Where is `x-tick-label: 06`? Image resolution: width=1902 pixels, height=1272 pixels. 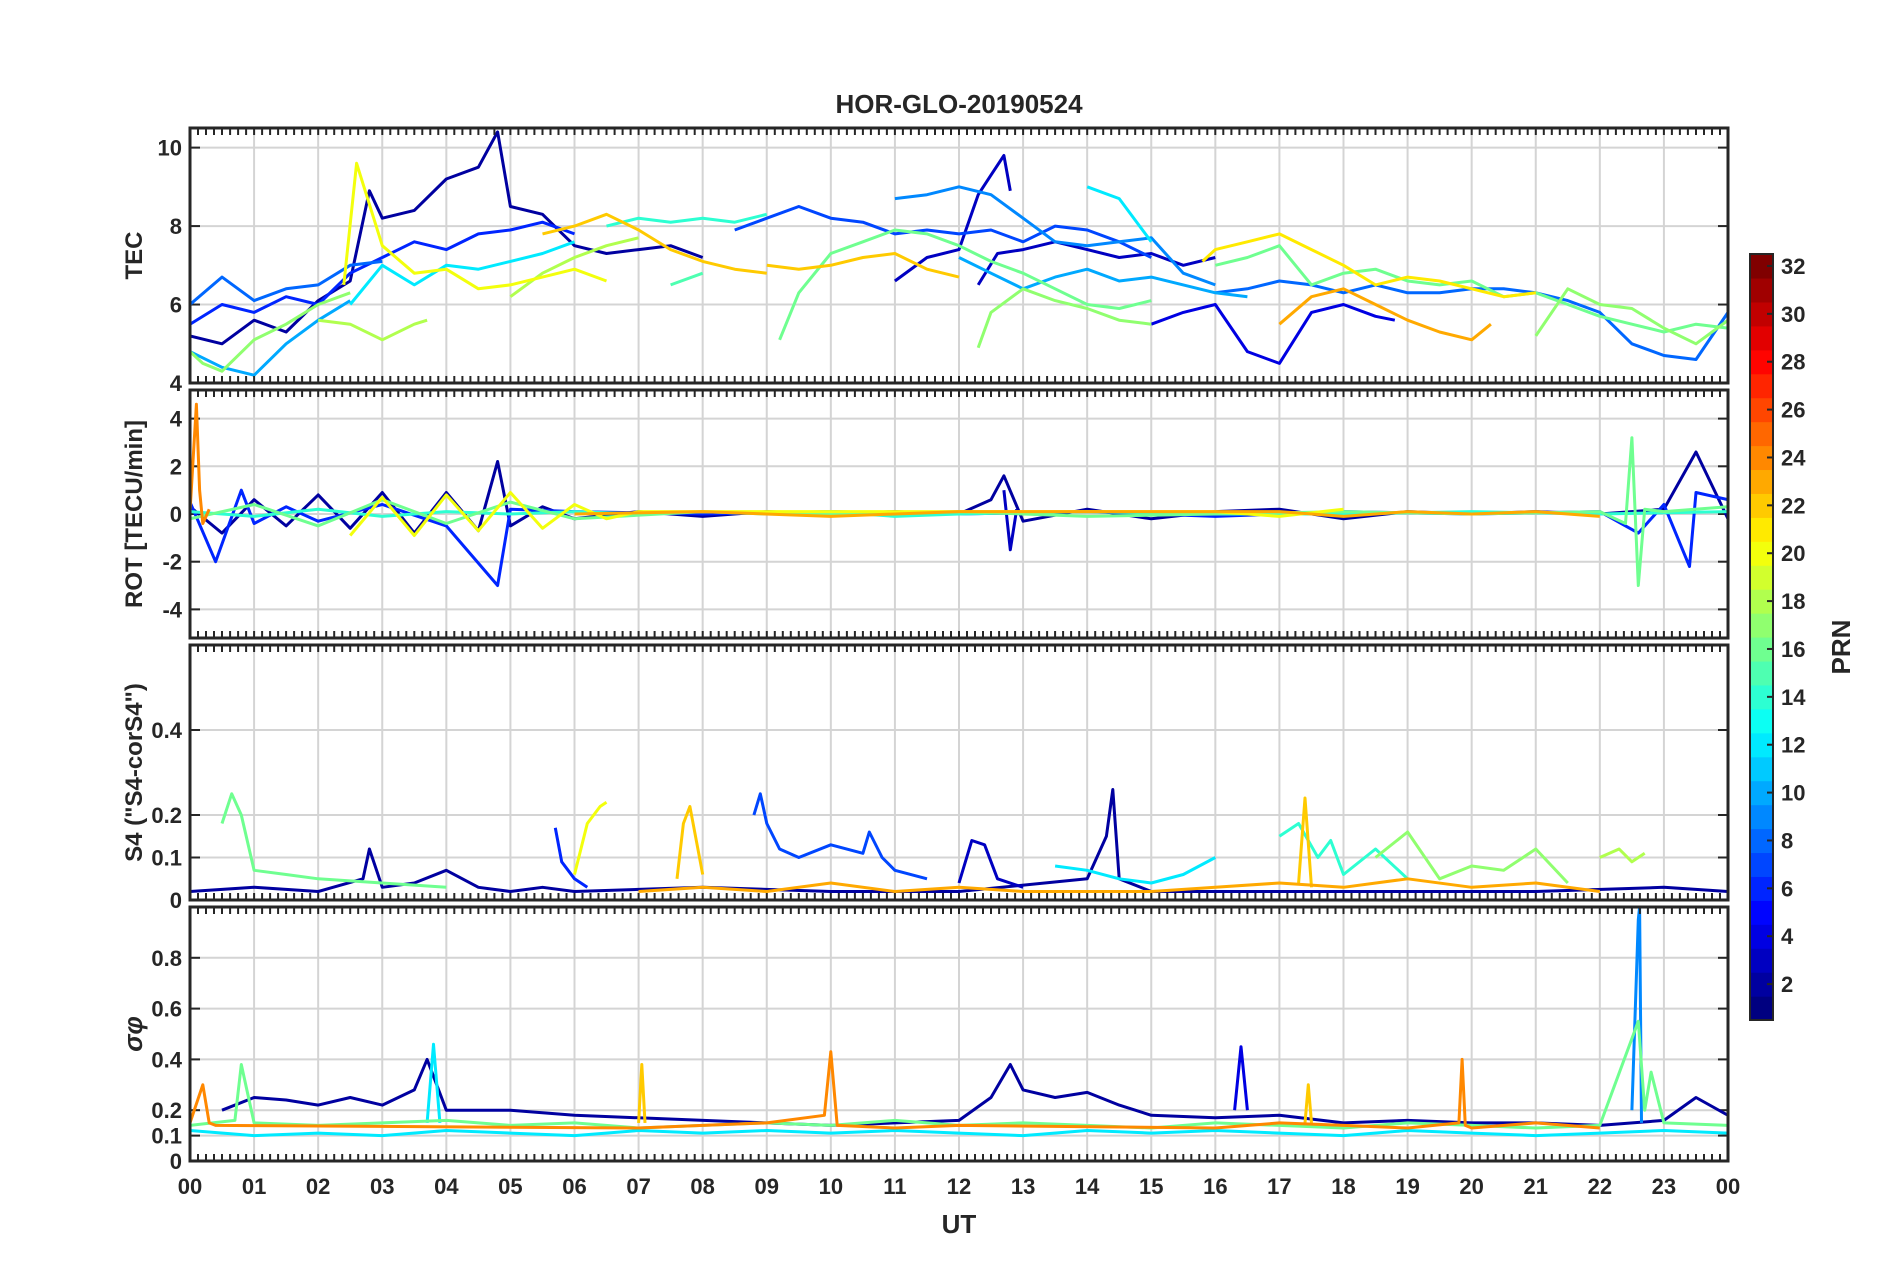 x-tick-label: 06 is located at coordinates (574, 1186).